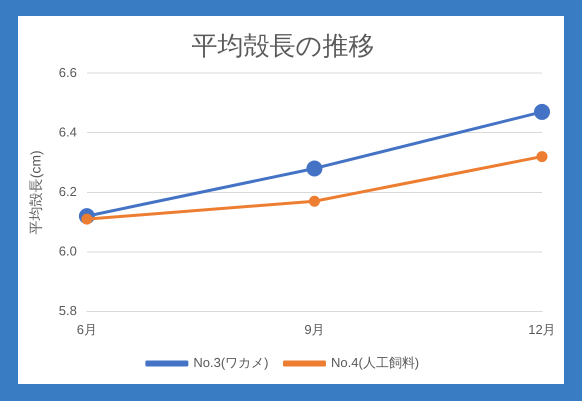  I want to click on legend-label: No.4(人工飼料), so click(375, 362).